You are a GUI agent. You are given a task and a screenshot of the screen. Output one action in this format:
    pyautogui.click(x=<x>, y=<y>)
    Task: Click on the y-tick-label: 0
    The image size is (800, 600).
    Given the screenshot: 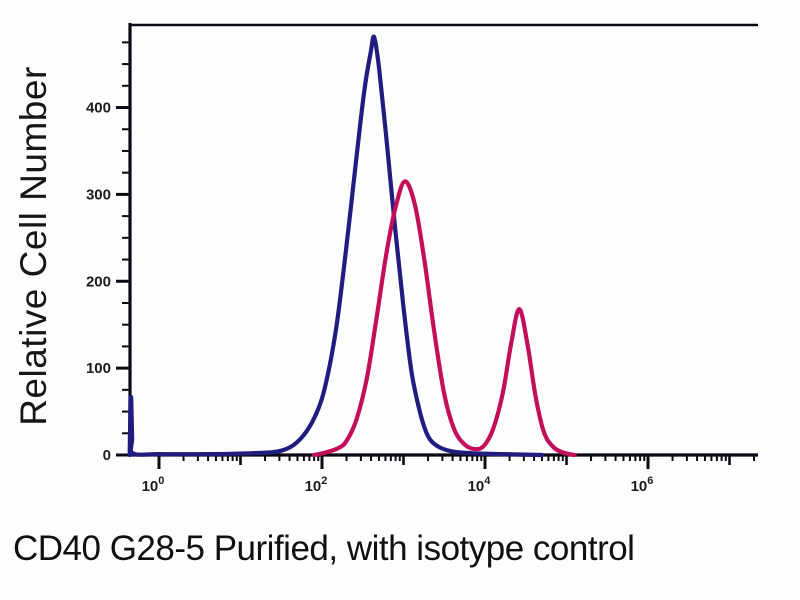 What is the action you would take?
    pyautogui.click(x=107, y=455)
    